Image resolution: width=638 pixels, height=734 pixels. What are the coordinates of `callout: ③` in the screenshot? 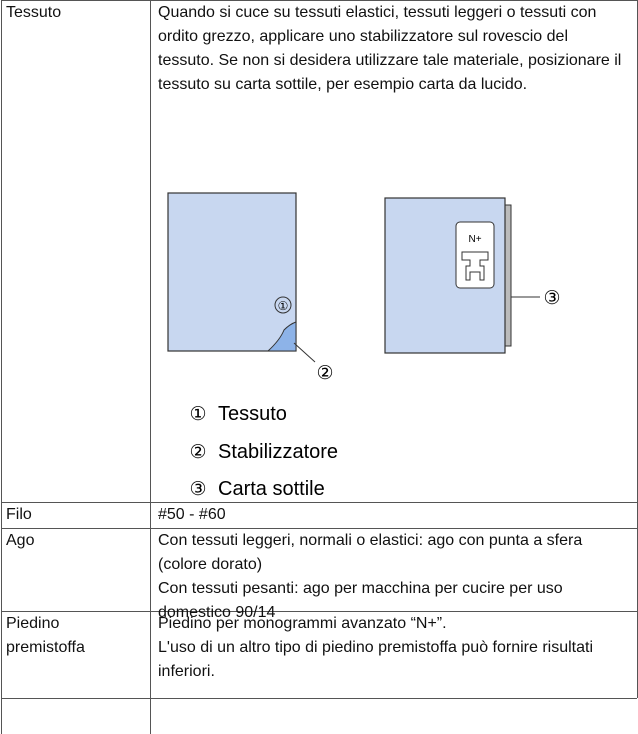 It's located at (551, 298).